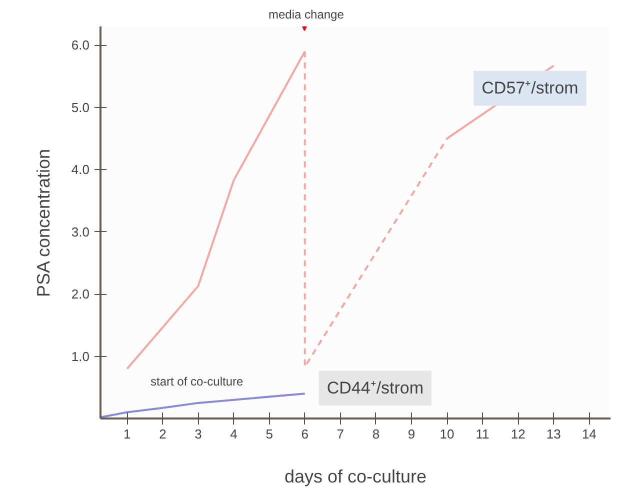 This screenshot has height=489, width=640. Describe the element at coordinates (304, 434) in the screenshot. I see `x-tick-label: 6` at that location.